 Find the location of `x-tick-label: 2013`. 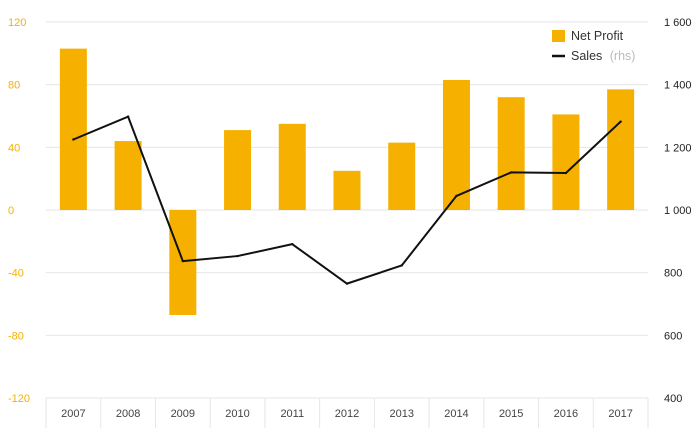

x-tick-label: 2013 is located at coordinates (401, 414).